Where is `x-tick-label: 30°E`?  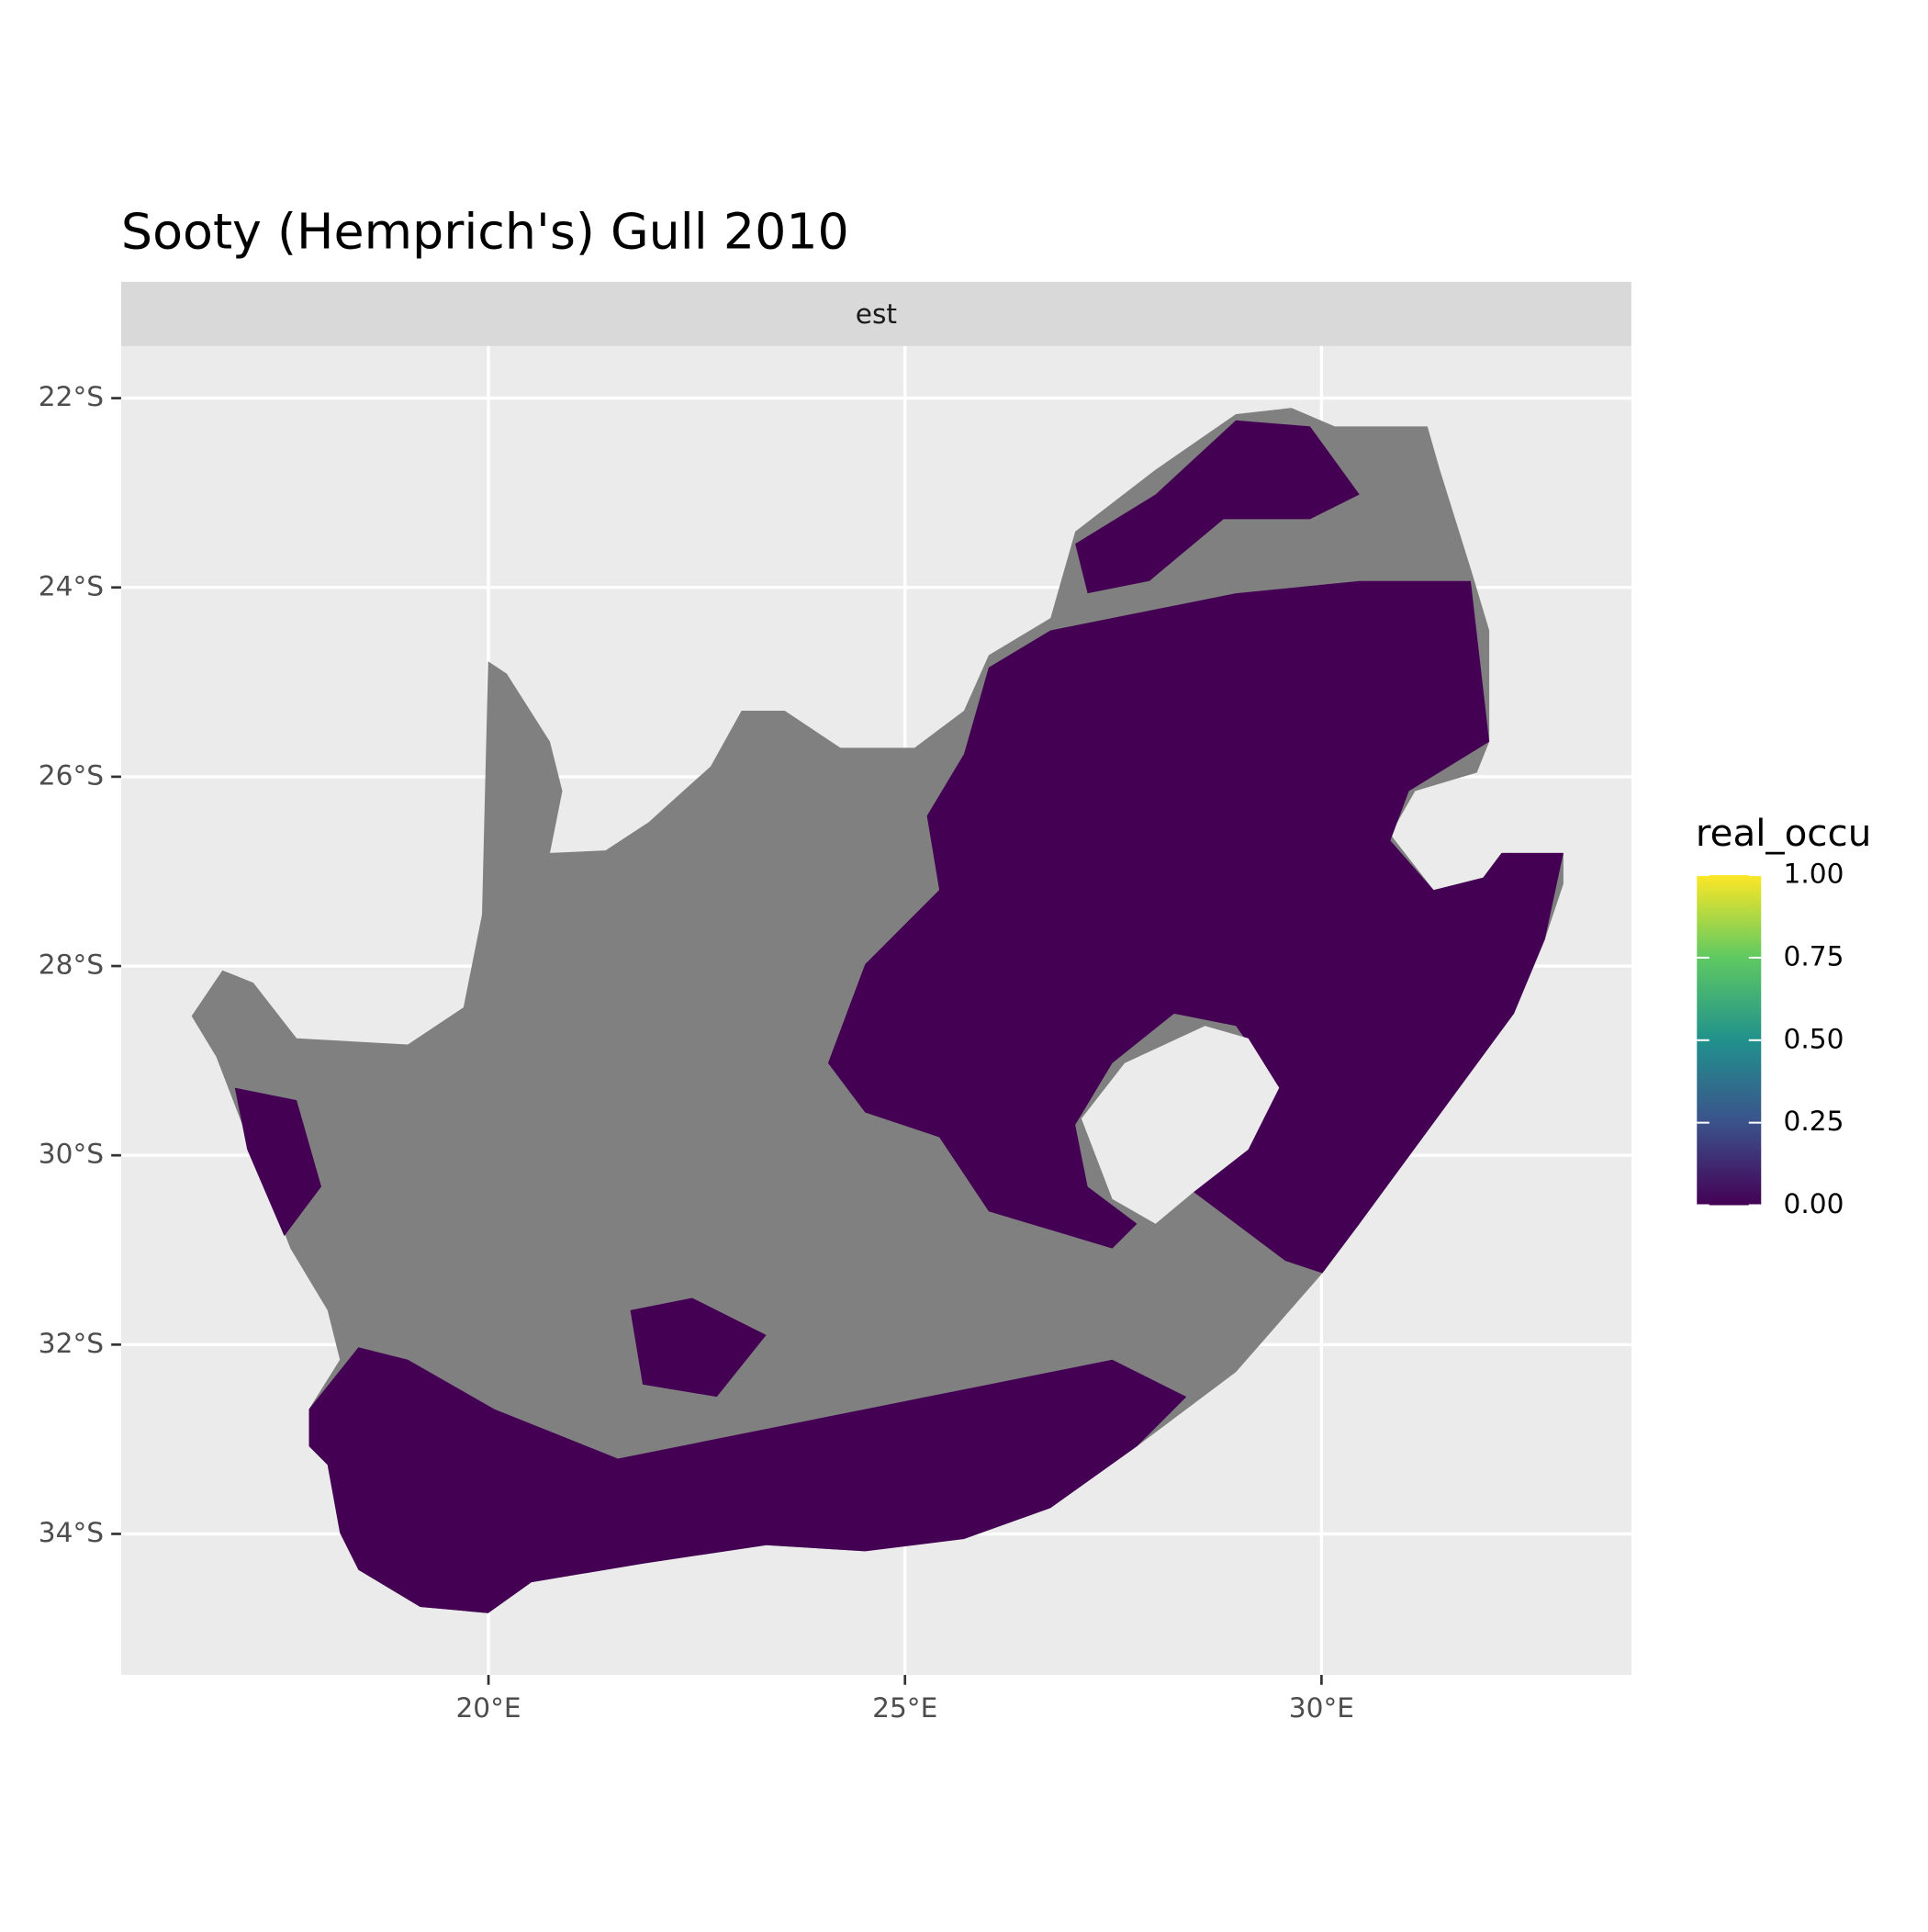
x-tick-label: 30°E is located at coordinates (1321, 1708).